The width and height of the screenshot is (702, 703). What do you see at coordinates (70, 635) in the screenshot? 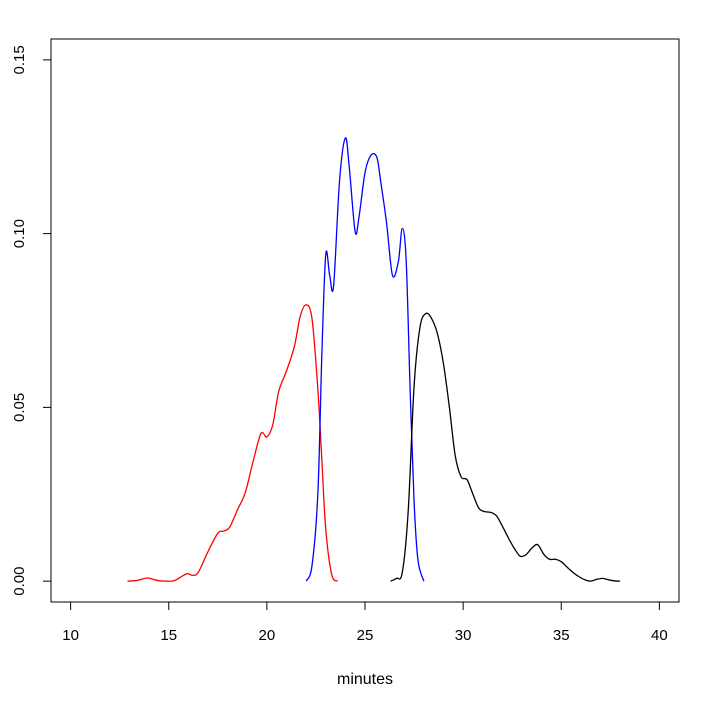
I see `x-tick-label: 10` at bounding box center [70, 635].